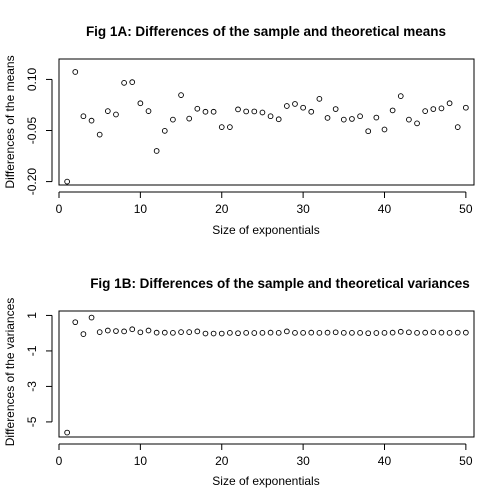 This screenshot has width=504, height=504. What do you see at coordinates (32, 386) in the screenshot?
I see `y-tick-label: -3` at bounding box center [32, 386].